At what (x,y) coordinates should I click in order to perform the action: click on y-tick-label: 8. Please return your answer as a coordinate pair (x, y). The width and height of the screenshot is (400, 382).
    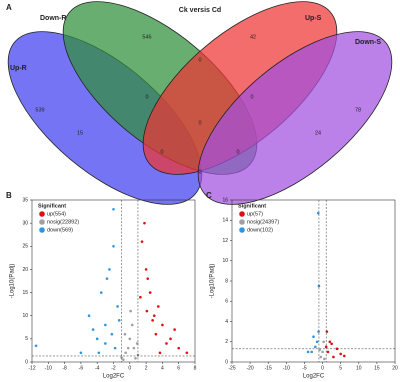
    Looking at the image, I should click on (226, 281).